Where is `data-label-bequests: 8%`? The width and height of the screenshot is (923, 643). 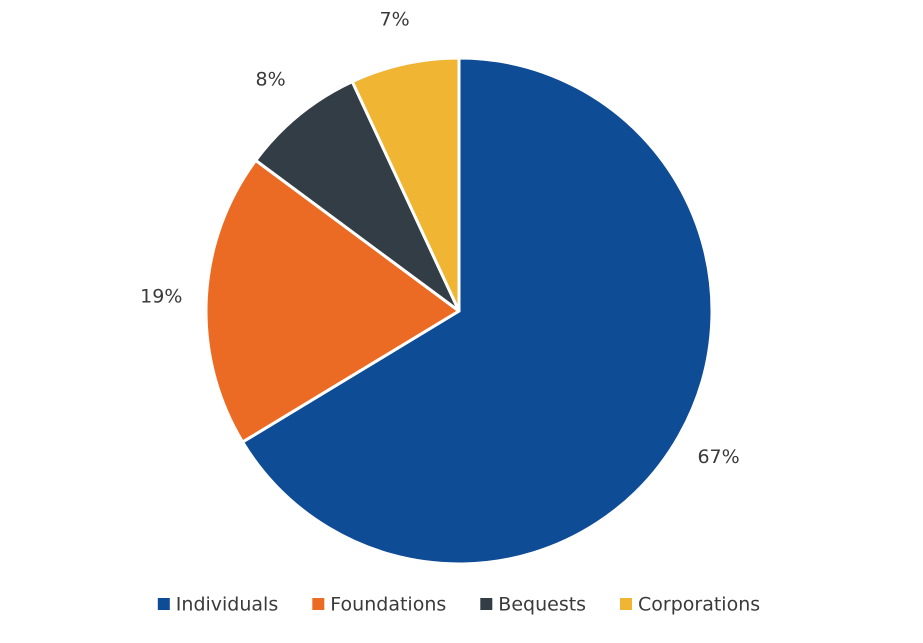
data-label-bequests: 8% is located at coordinates (271, 80).